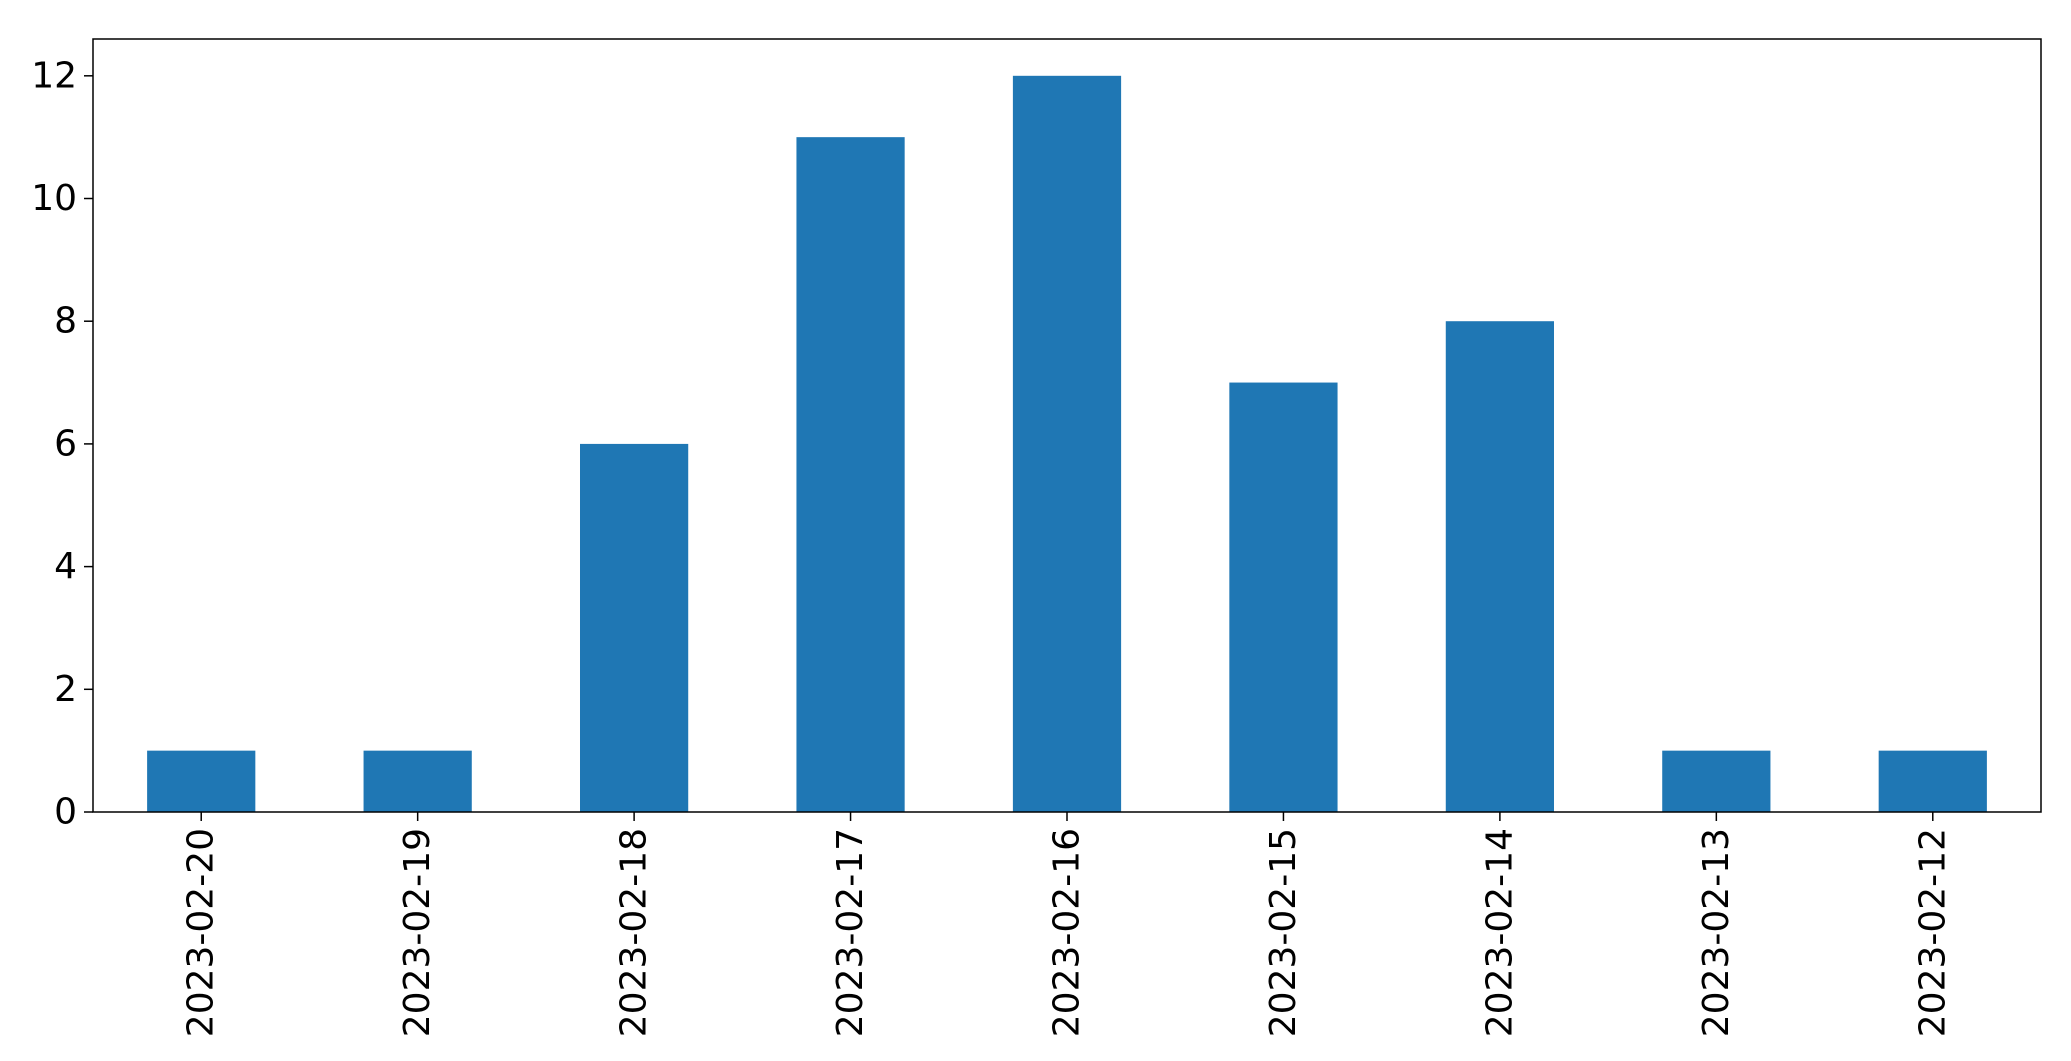  I want to click on x-tick-label: 2023-02-18, so click(634, 932).